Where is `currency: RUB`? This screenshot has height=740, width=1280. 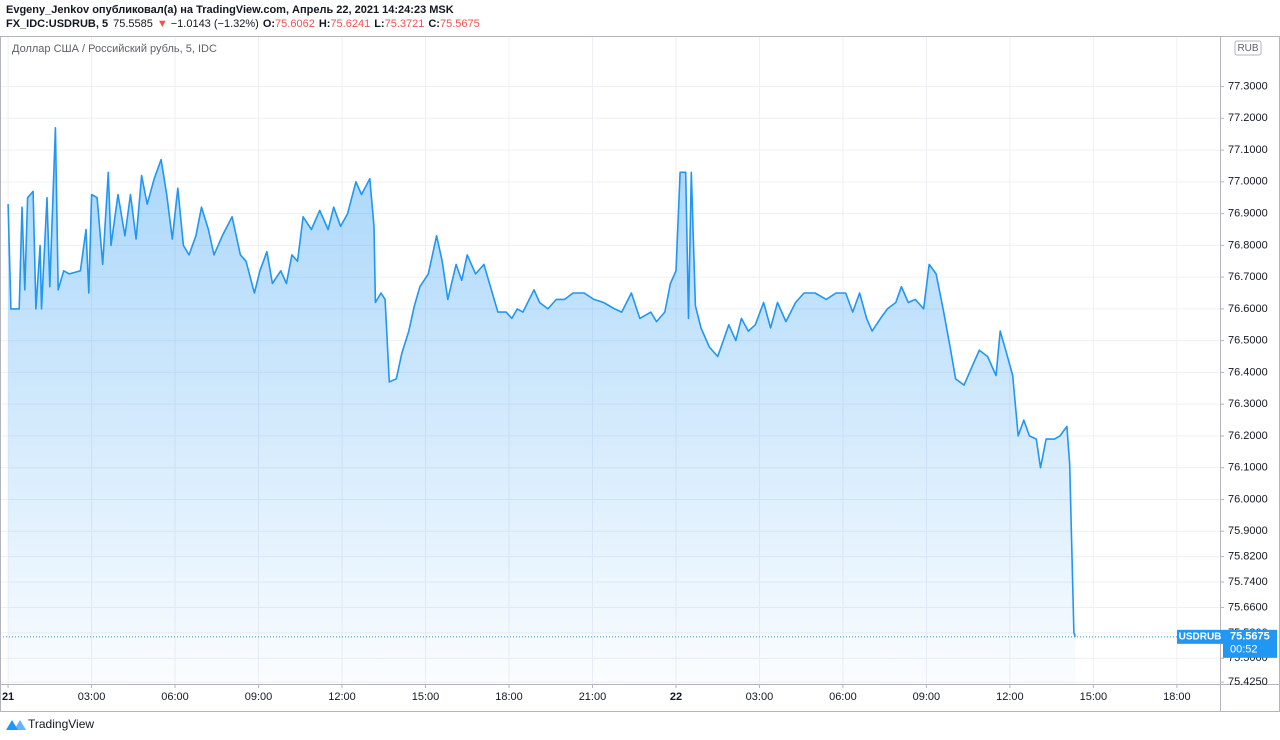
currency: RUB is located at coordinates (1247, 48).